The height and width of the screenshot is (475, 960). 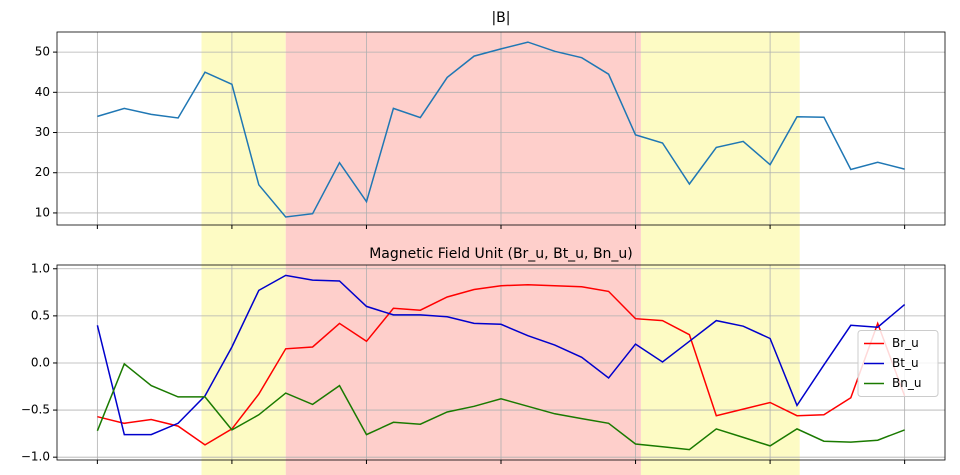 What do you see at coordinates (243, 253) in the screenshot?
I see `highlight-span` at bounding box center [243, 253].